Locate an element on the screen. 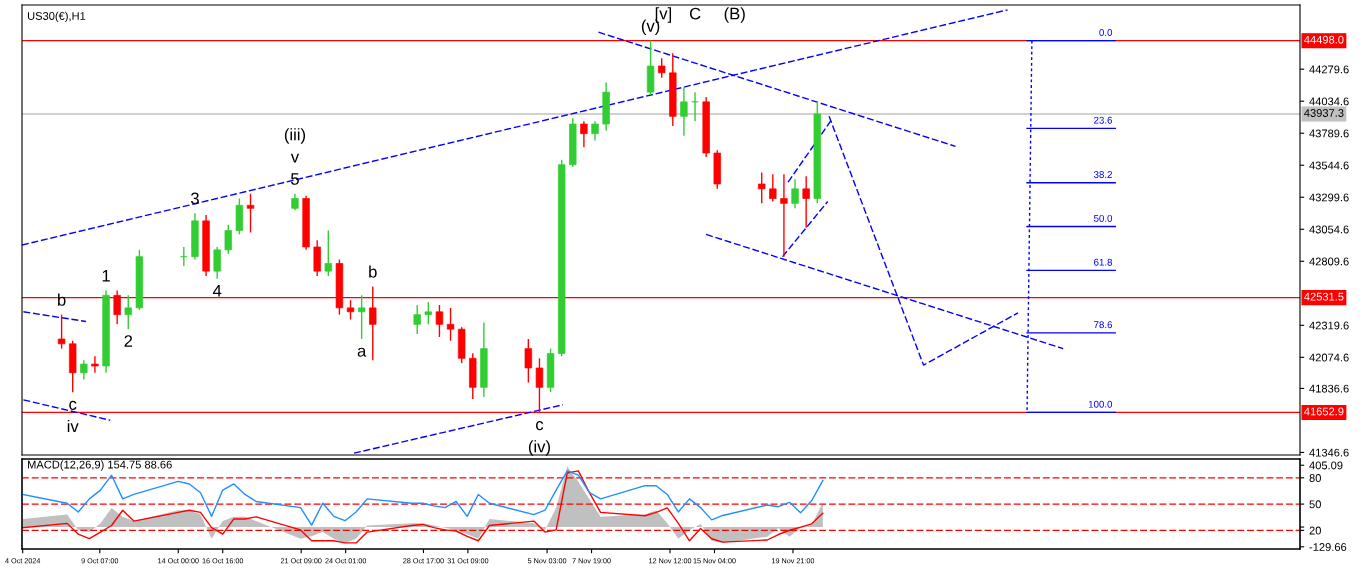  y-tick-label: 42074.6 is located at coordinates (1329, 357).